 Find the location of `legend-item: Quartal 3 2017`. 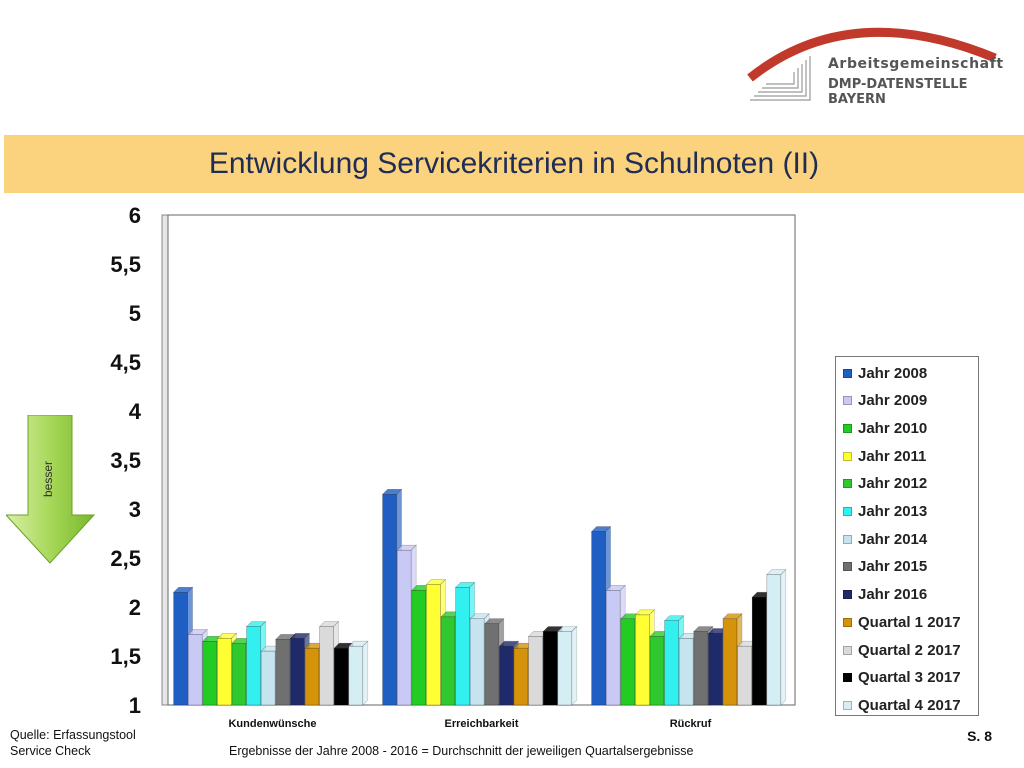

legend-item: Quartal 3 2017 is located at coordinates (902, 678).